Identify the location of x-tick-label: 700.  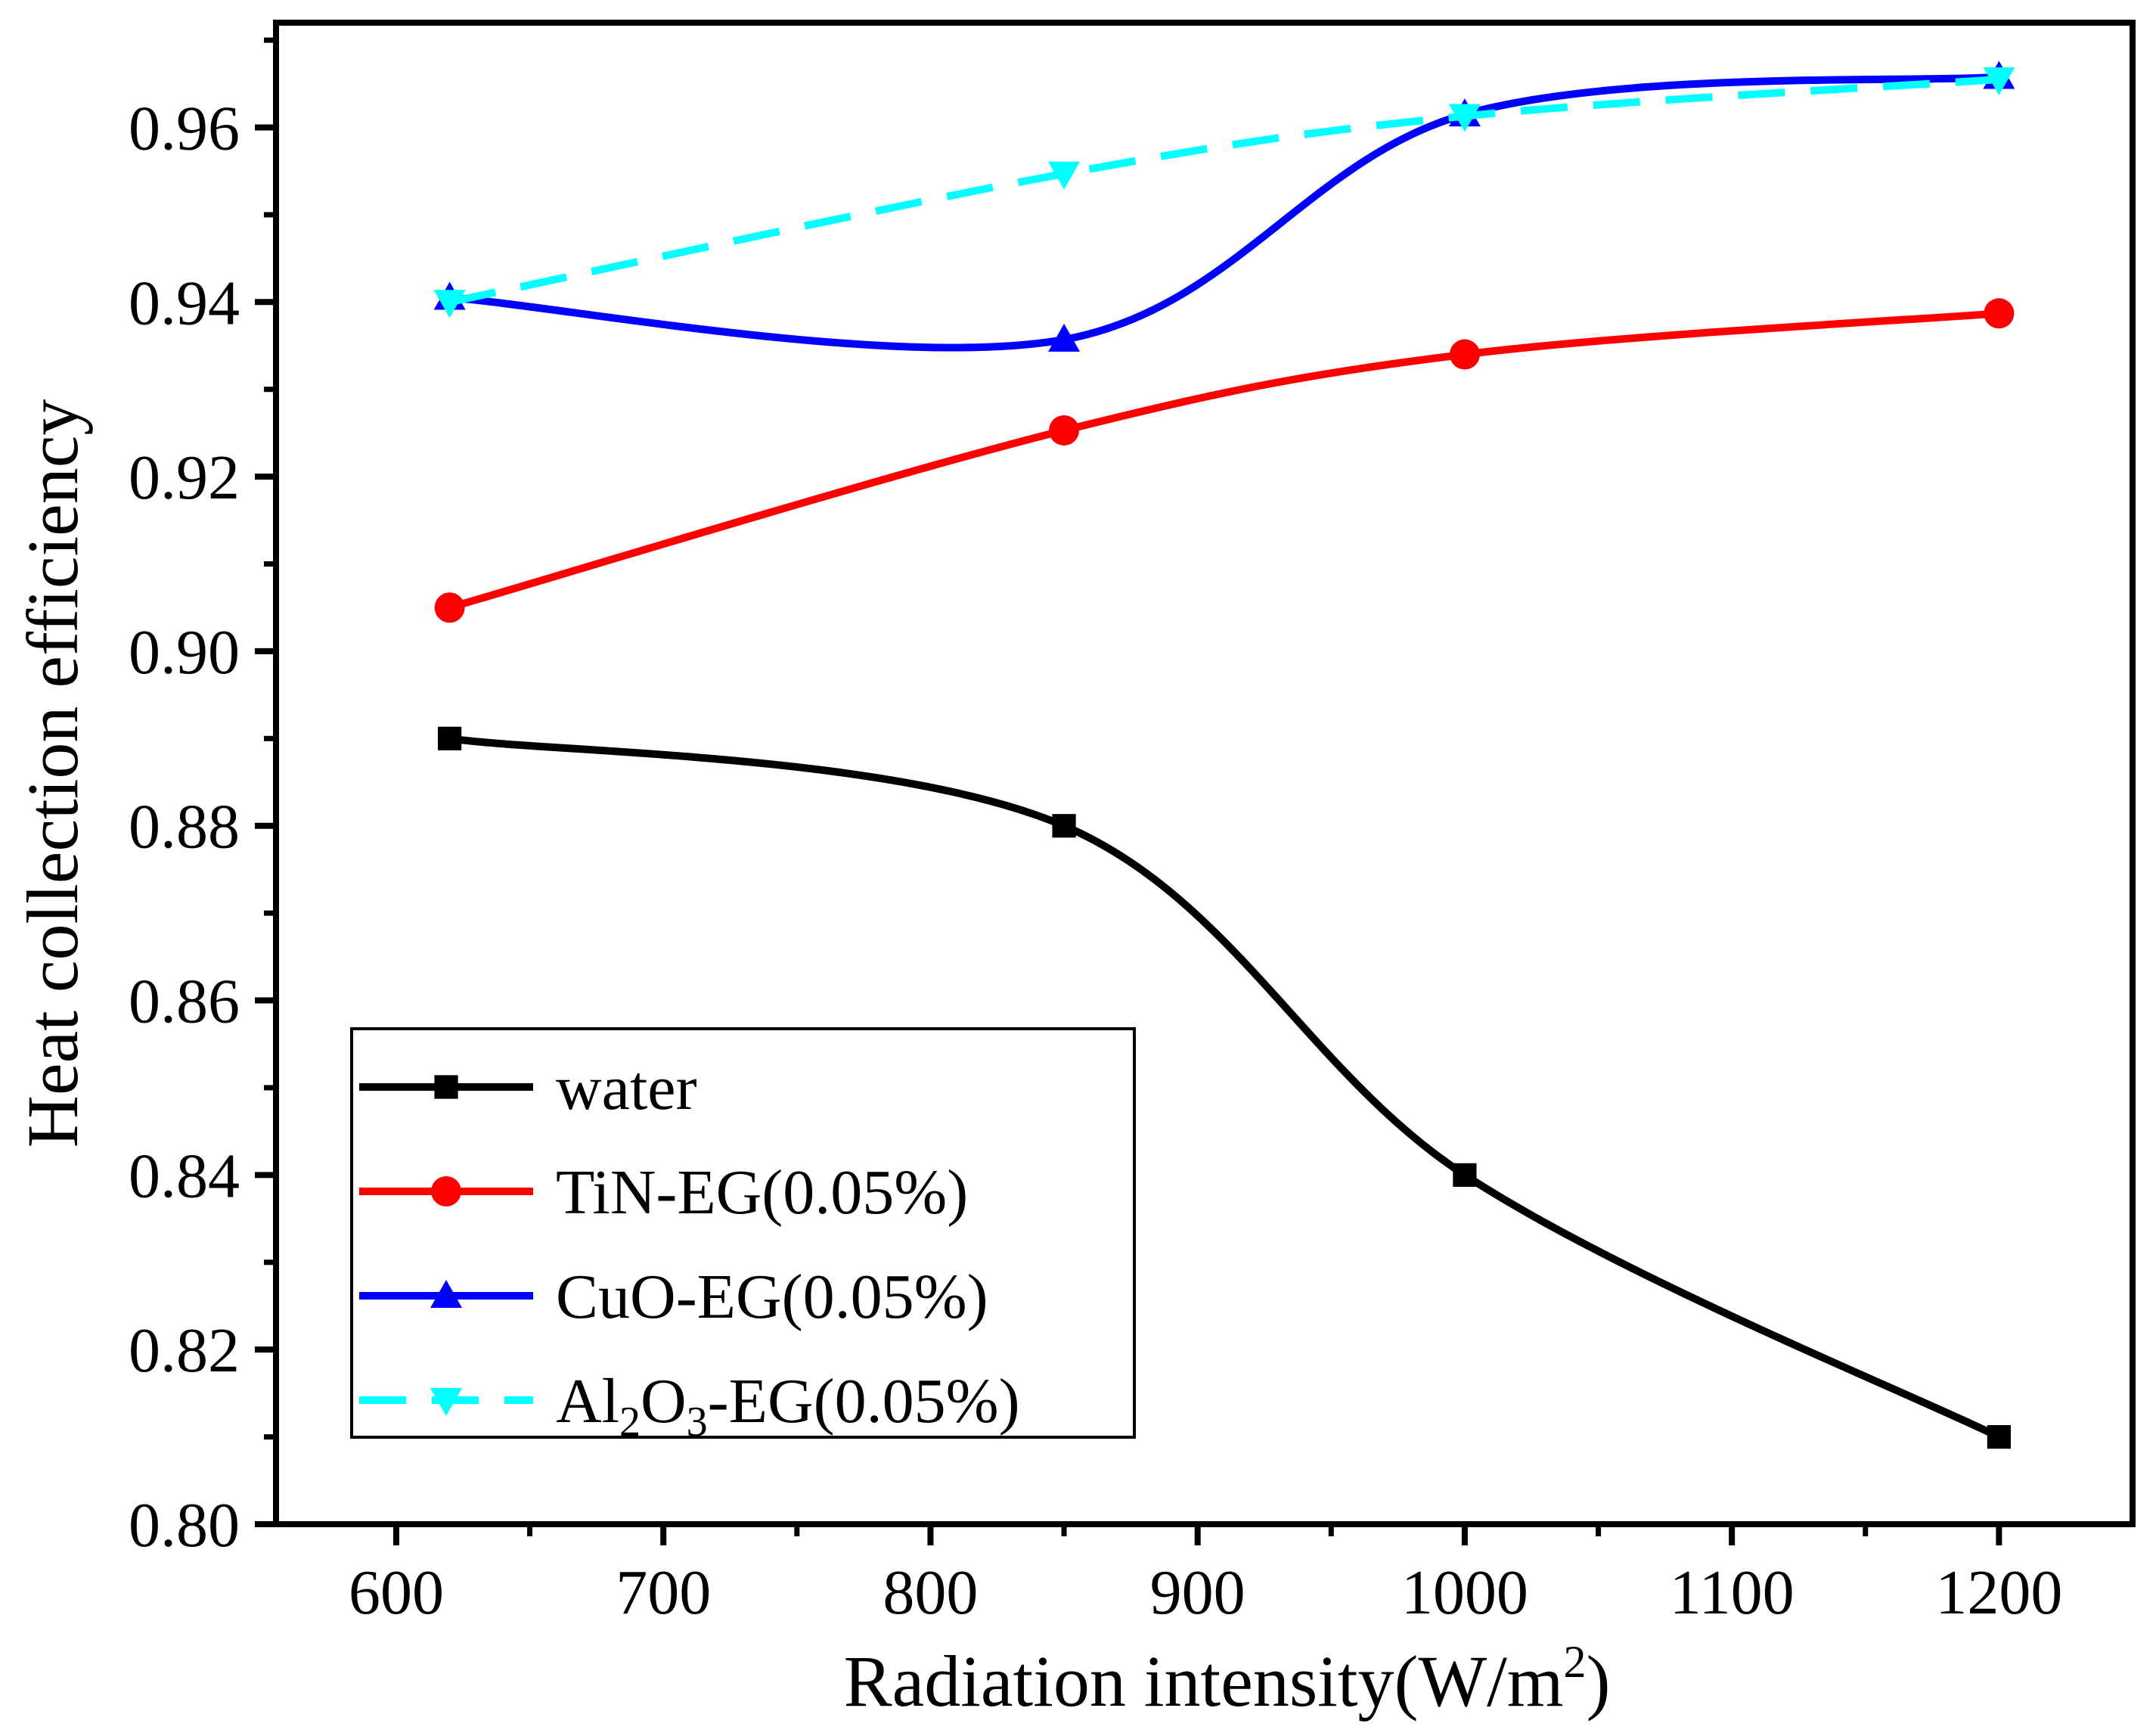
(663, 1593).